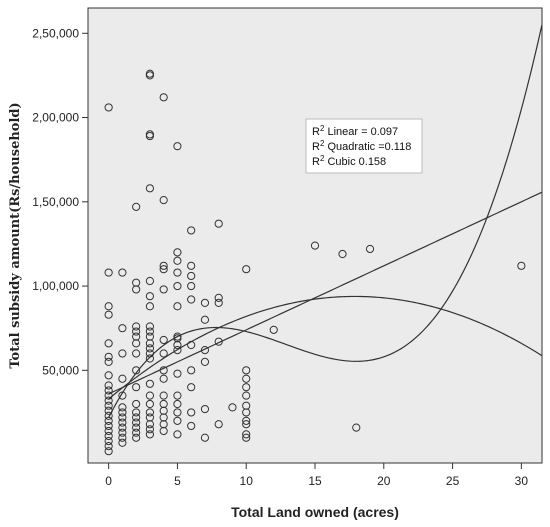  I want to click on y-axis: 50,000 1,00,000 1,50,000 2,00,000 2,50,000, so click(60, 201).